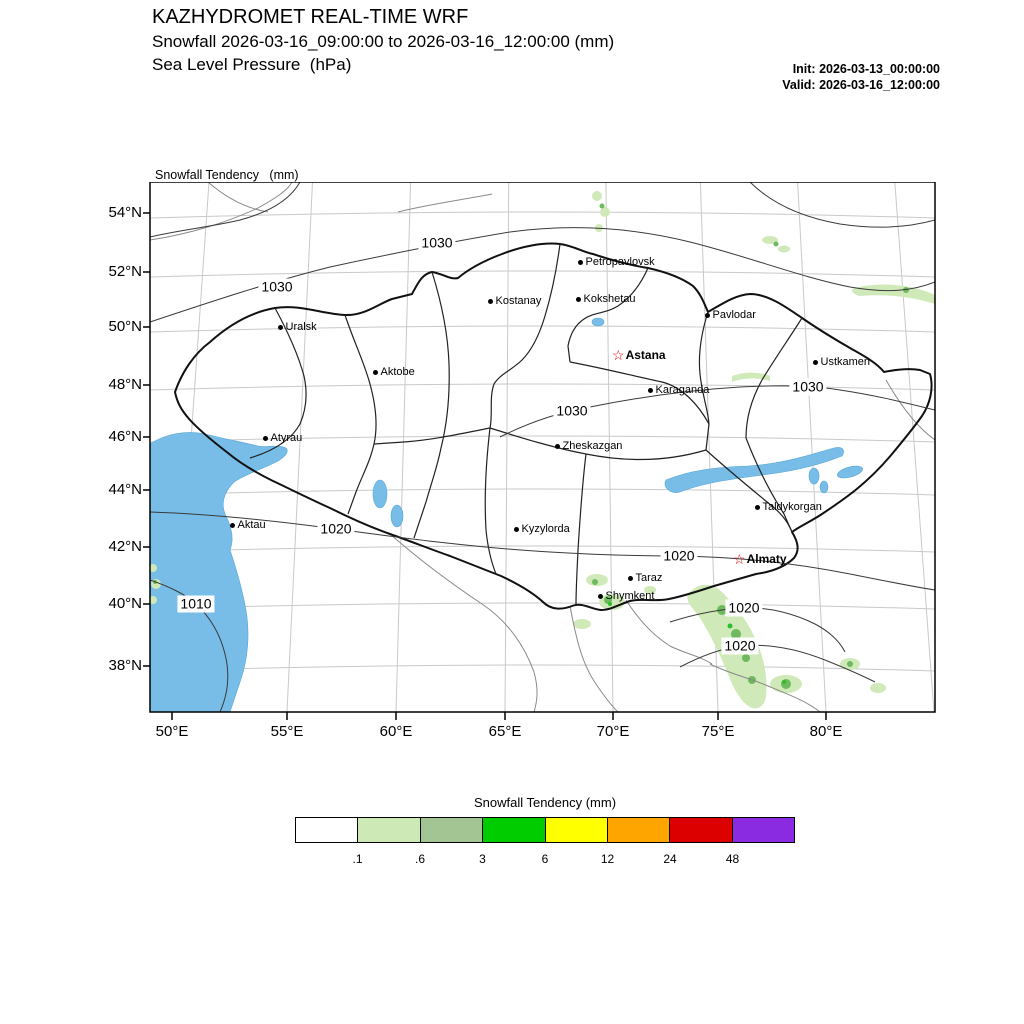  Describe the element at coordinates (397, 516) in the screenshot. I see `aral-sea-east` at that location.